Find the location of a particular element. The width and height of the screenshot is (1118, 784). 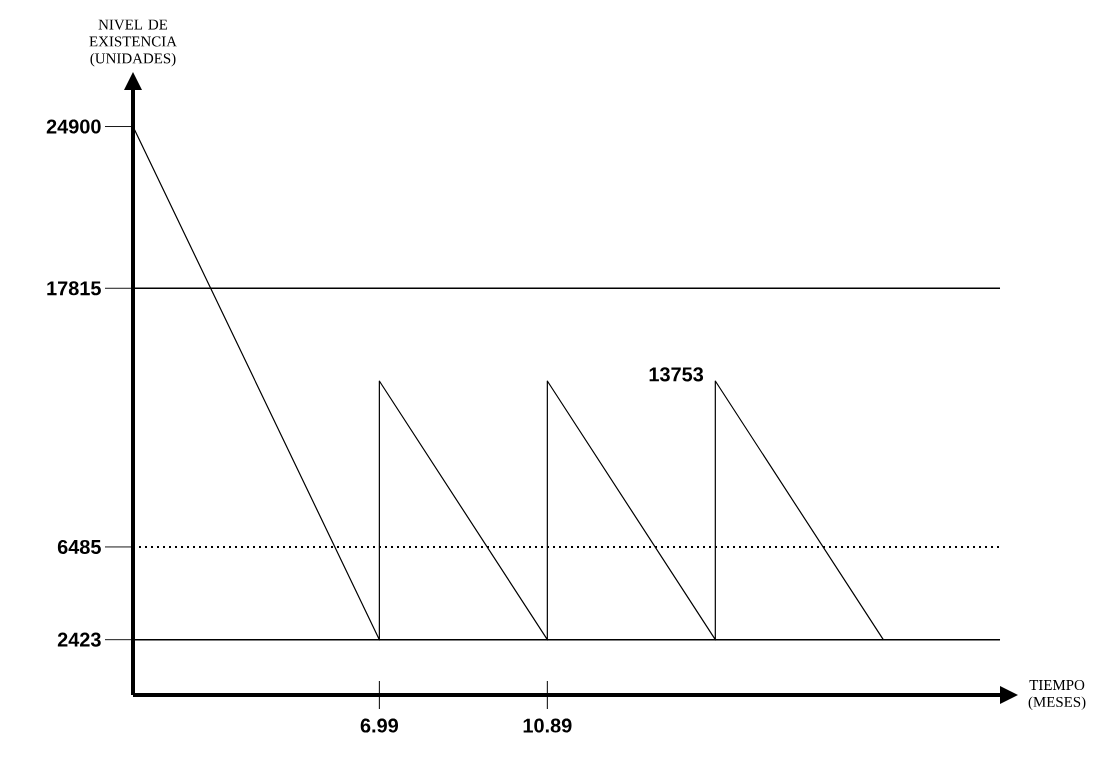

y-tick-label: 2423 is located at coordinates (79, 639).